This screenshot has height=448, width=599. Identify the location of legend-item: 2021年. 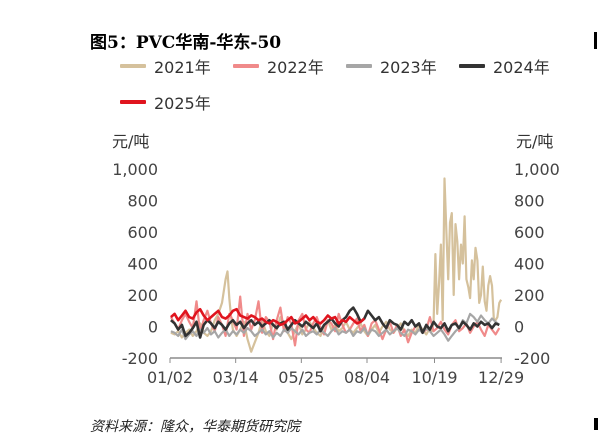
(165, 66).